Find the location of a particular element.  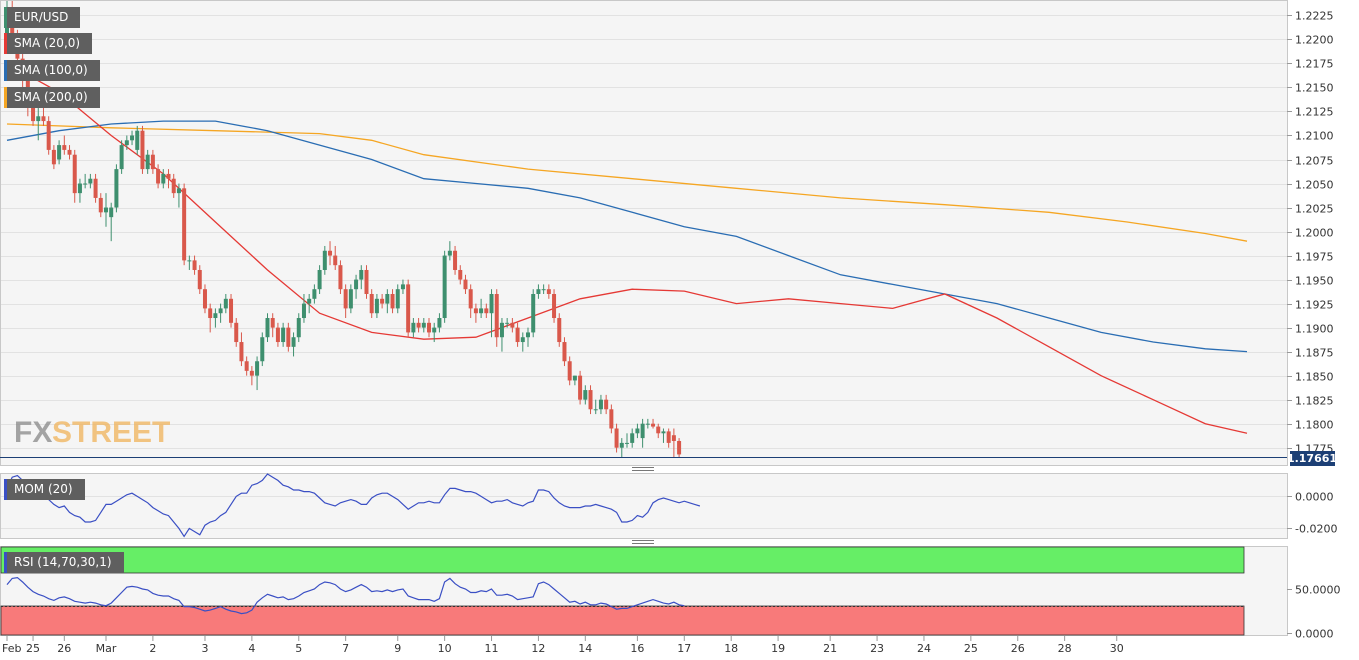

rsi-tick-label: 0.0000 is located at coordinates (1314, 634).